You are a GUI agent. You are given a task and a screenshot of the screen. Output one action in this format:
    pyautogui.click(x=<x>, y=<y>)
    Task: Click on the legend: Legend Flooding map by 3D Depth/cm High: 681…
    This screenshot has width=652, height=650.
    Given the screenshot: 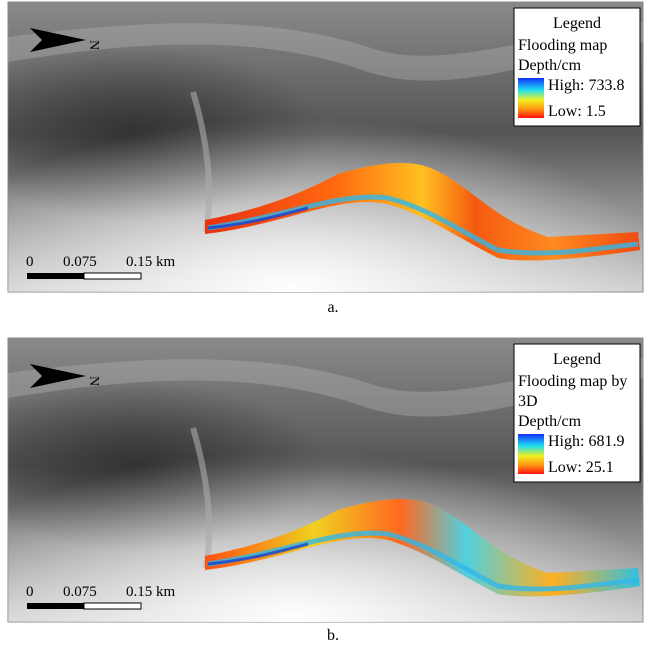 What is the action you would take?
    pyautogui.click(x=577, y=413)
    